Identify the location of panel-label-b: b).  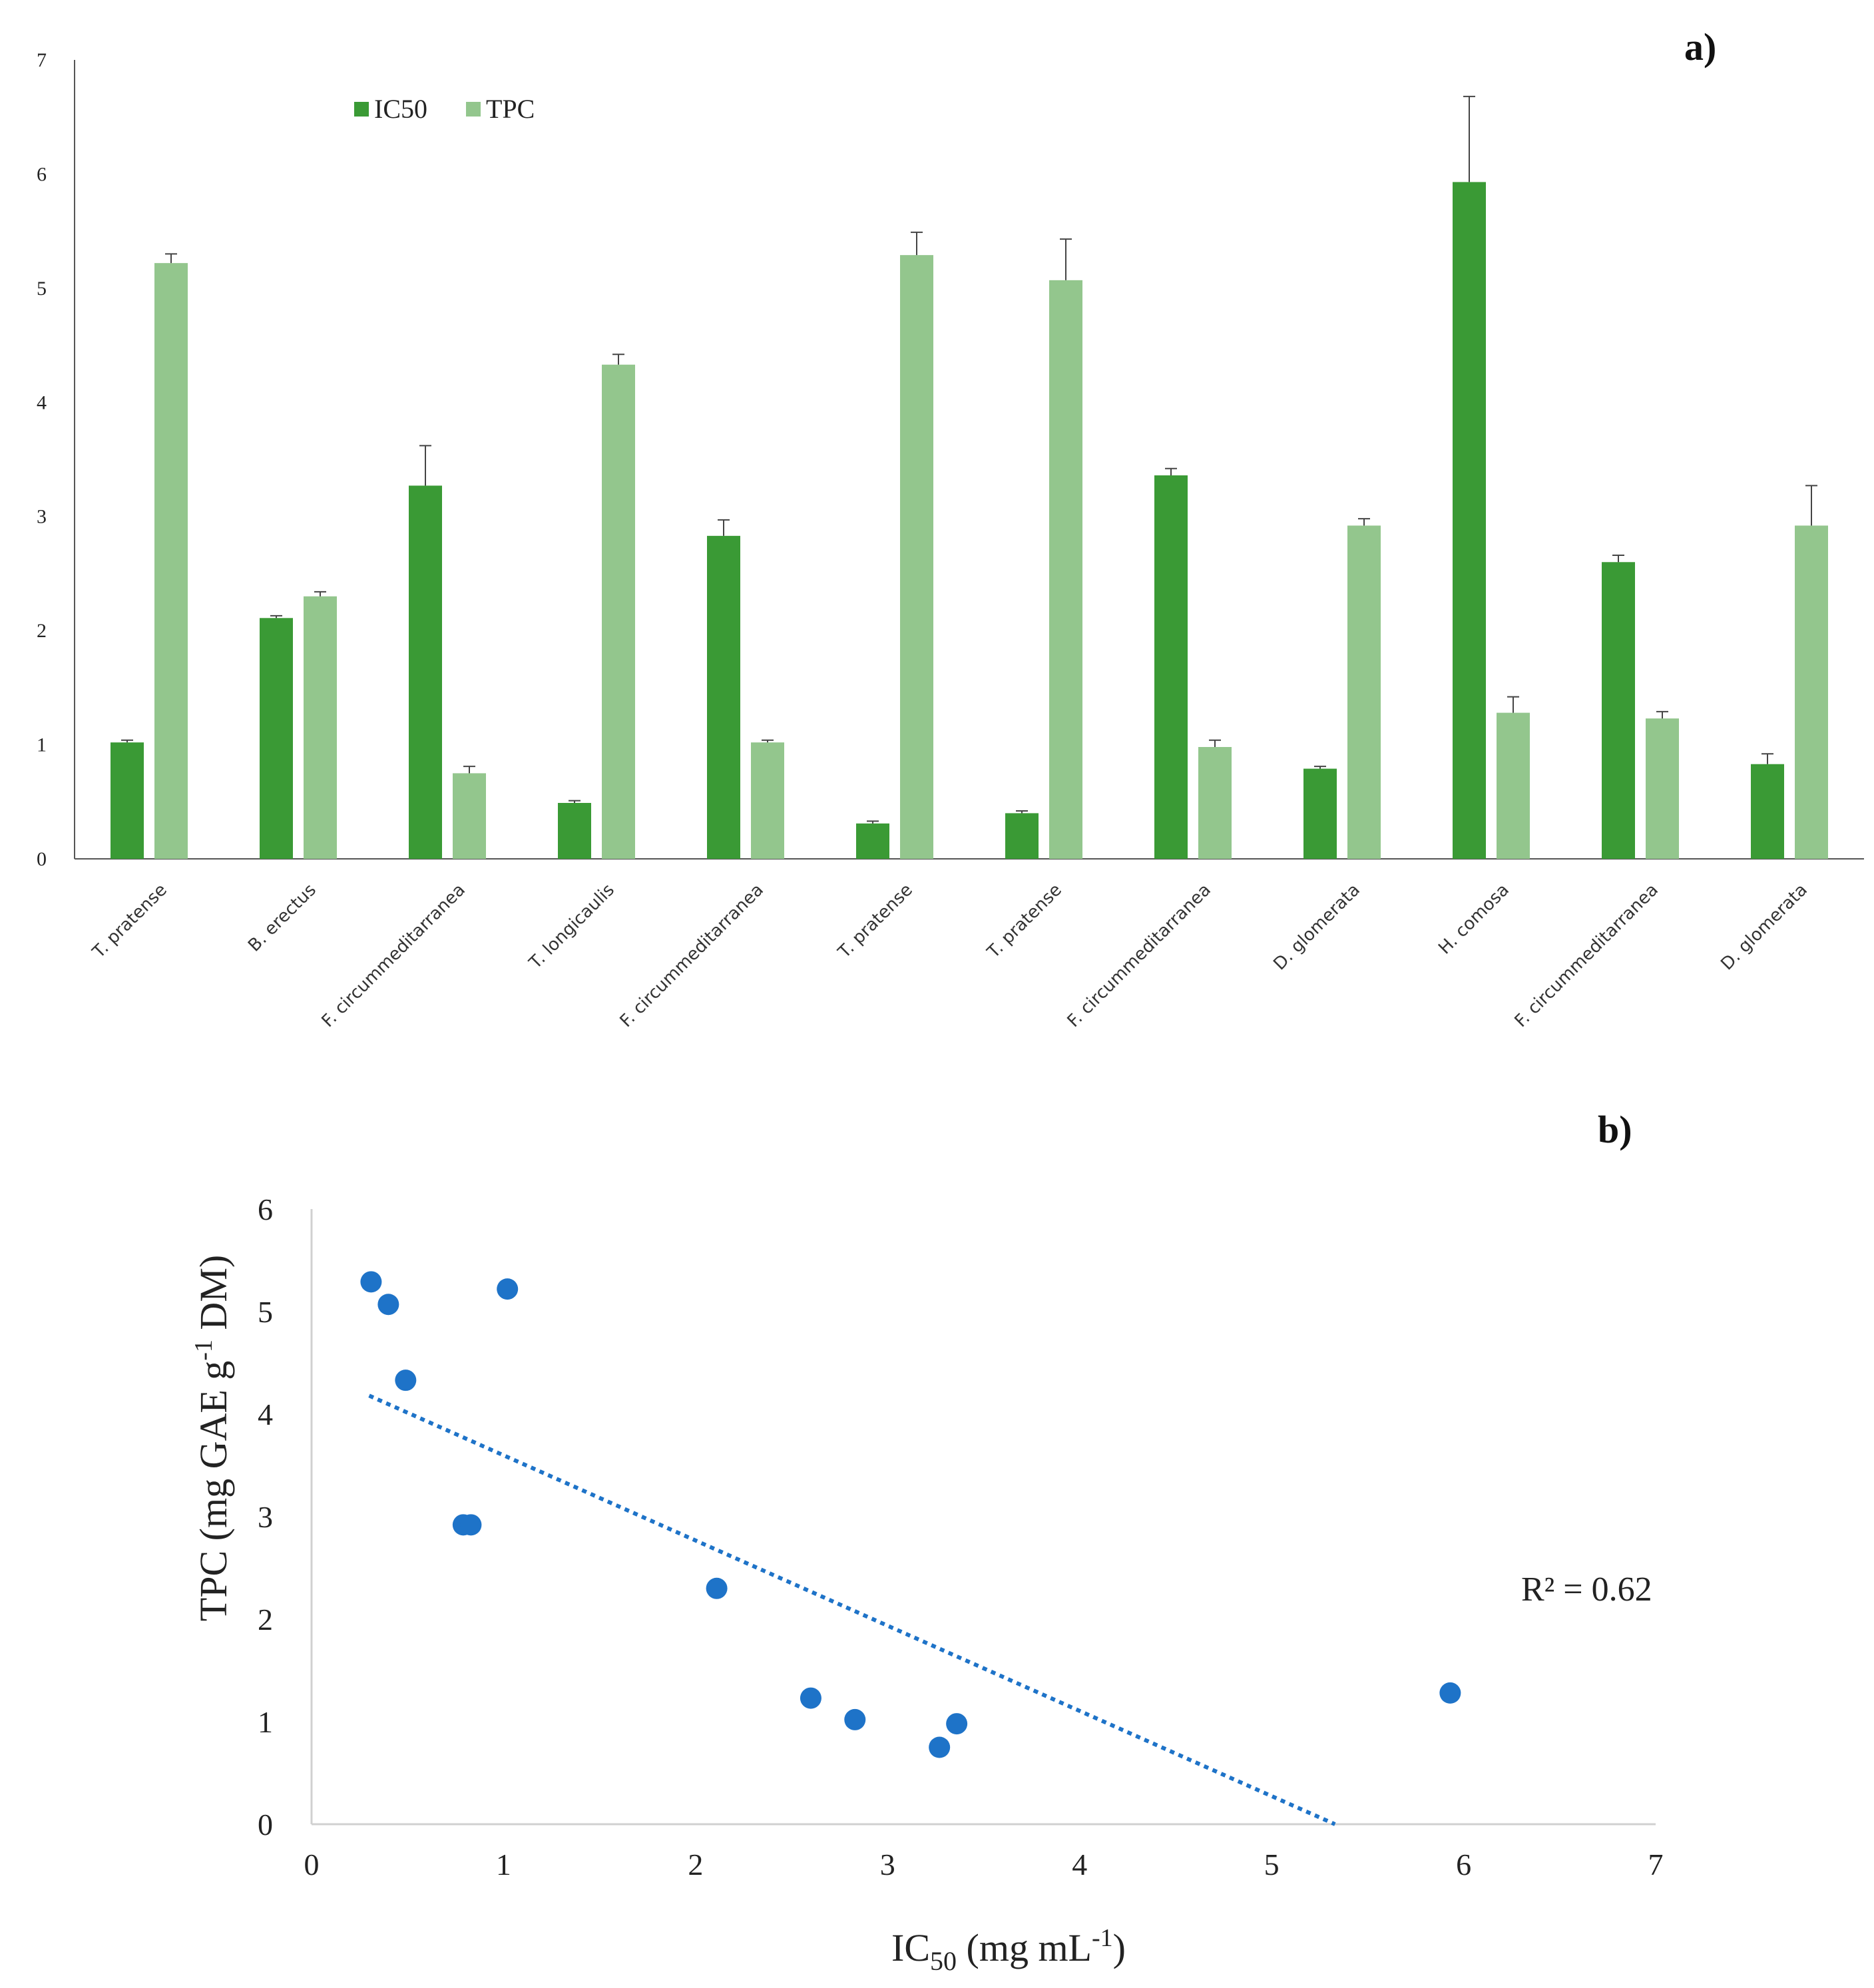
(1615, 1129).